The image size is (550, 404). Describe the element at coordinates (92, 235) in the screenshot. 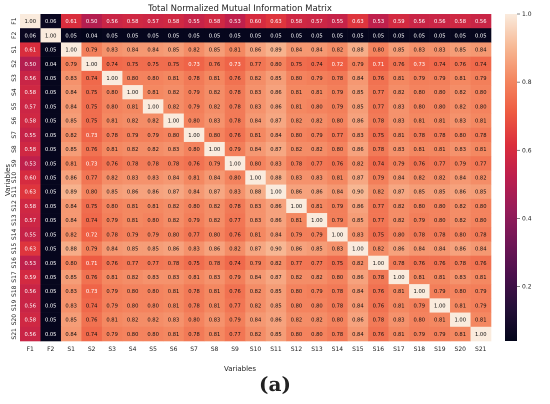

I see `cell-value-label: 0.72` at that location.